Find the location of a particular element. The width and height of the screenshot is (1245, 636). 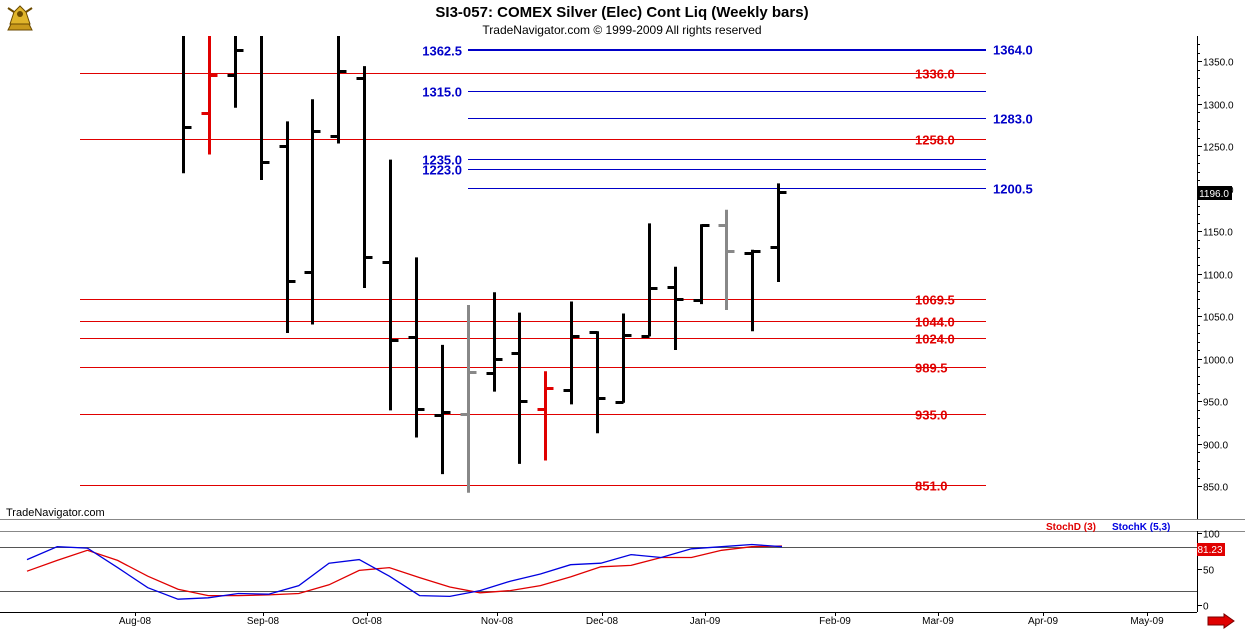

date-tick-label: Mar-09 is located at coordinates (938, 621).